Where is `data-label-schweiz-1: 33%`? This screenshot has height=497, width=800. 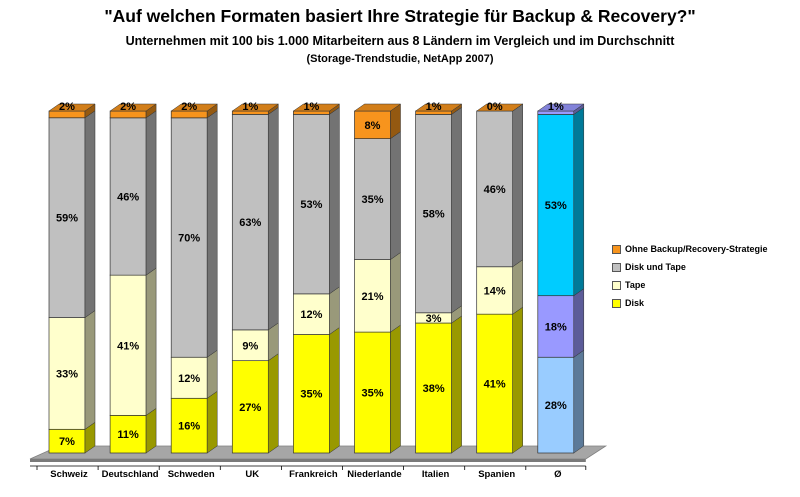 data-label-schweiz-1: 33% is located at coordinates (67, 374).